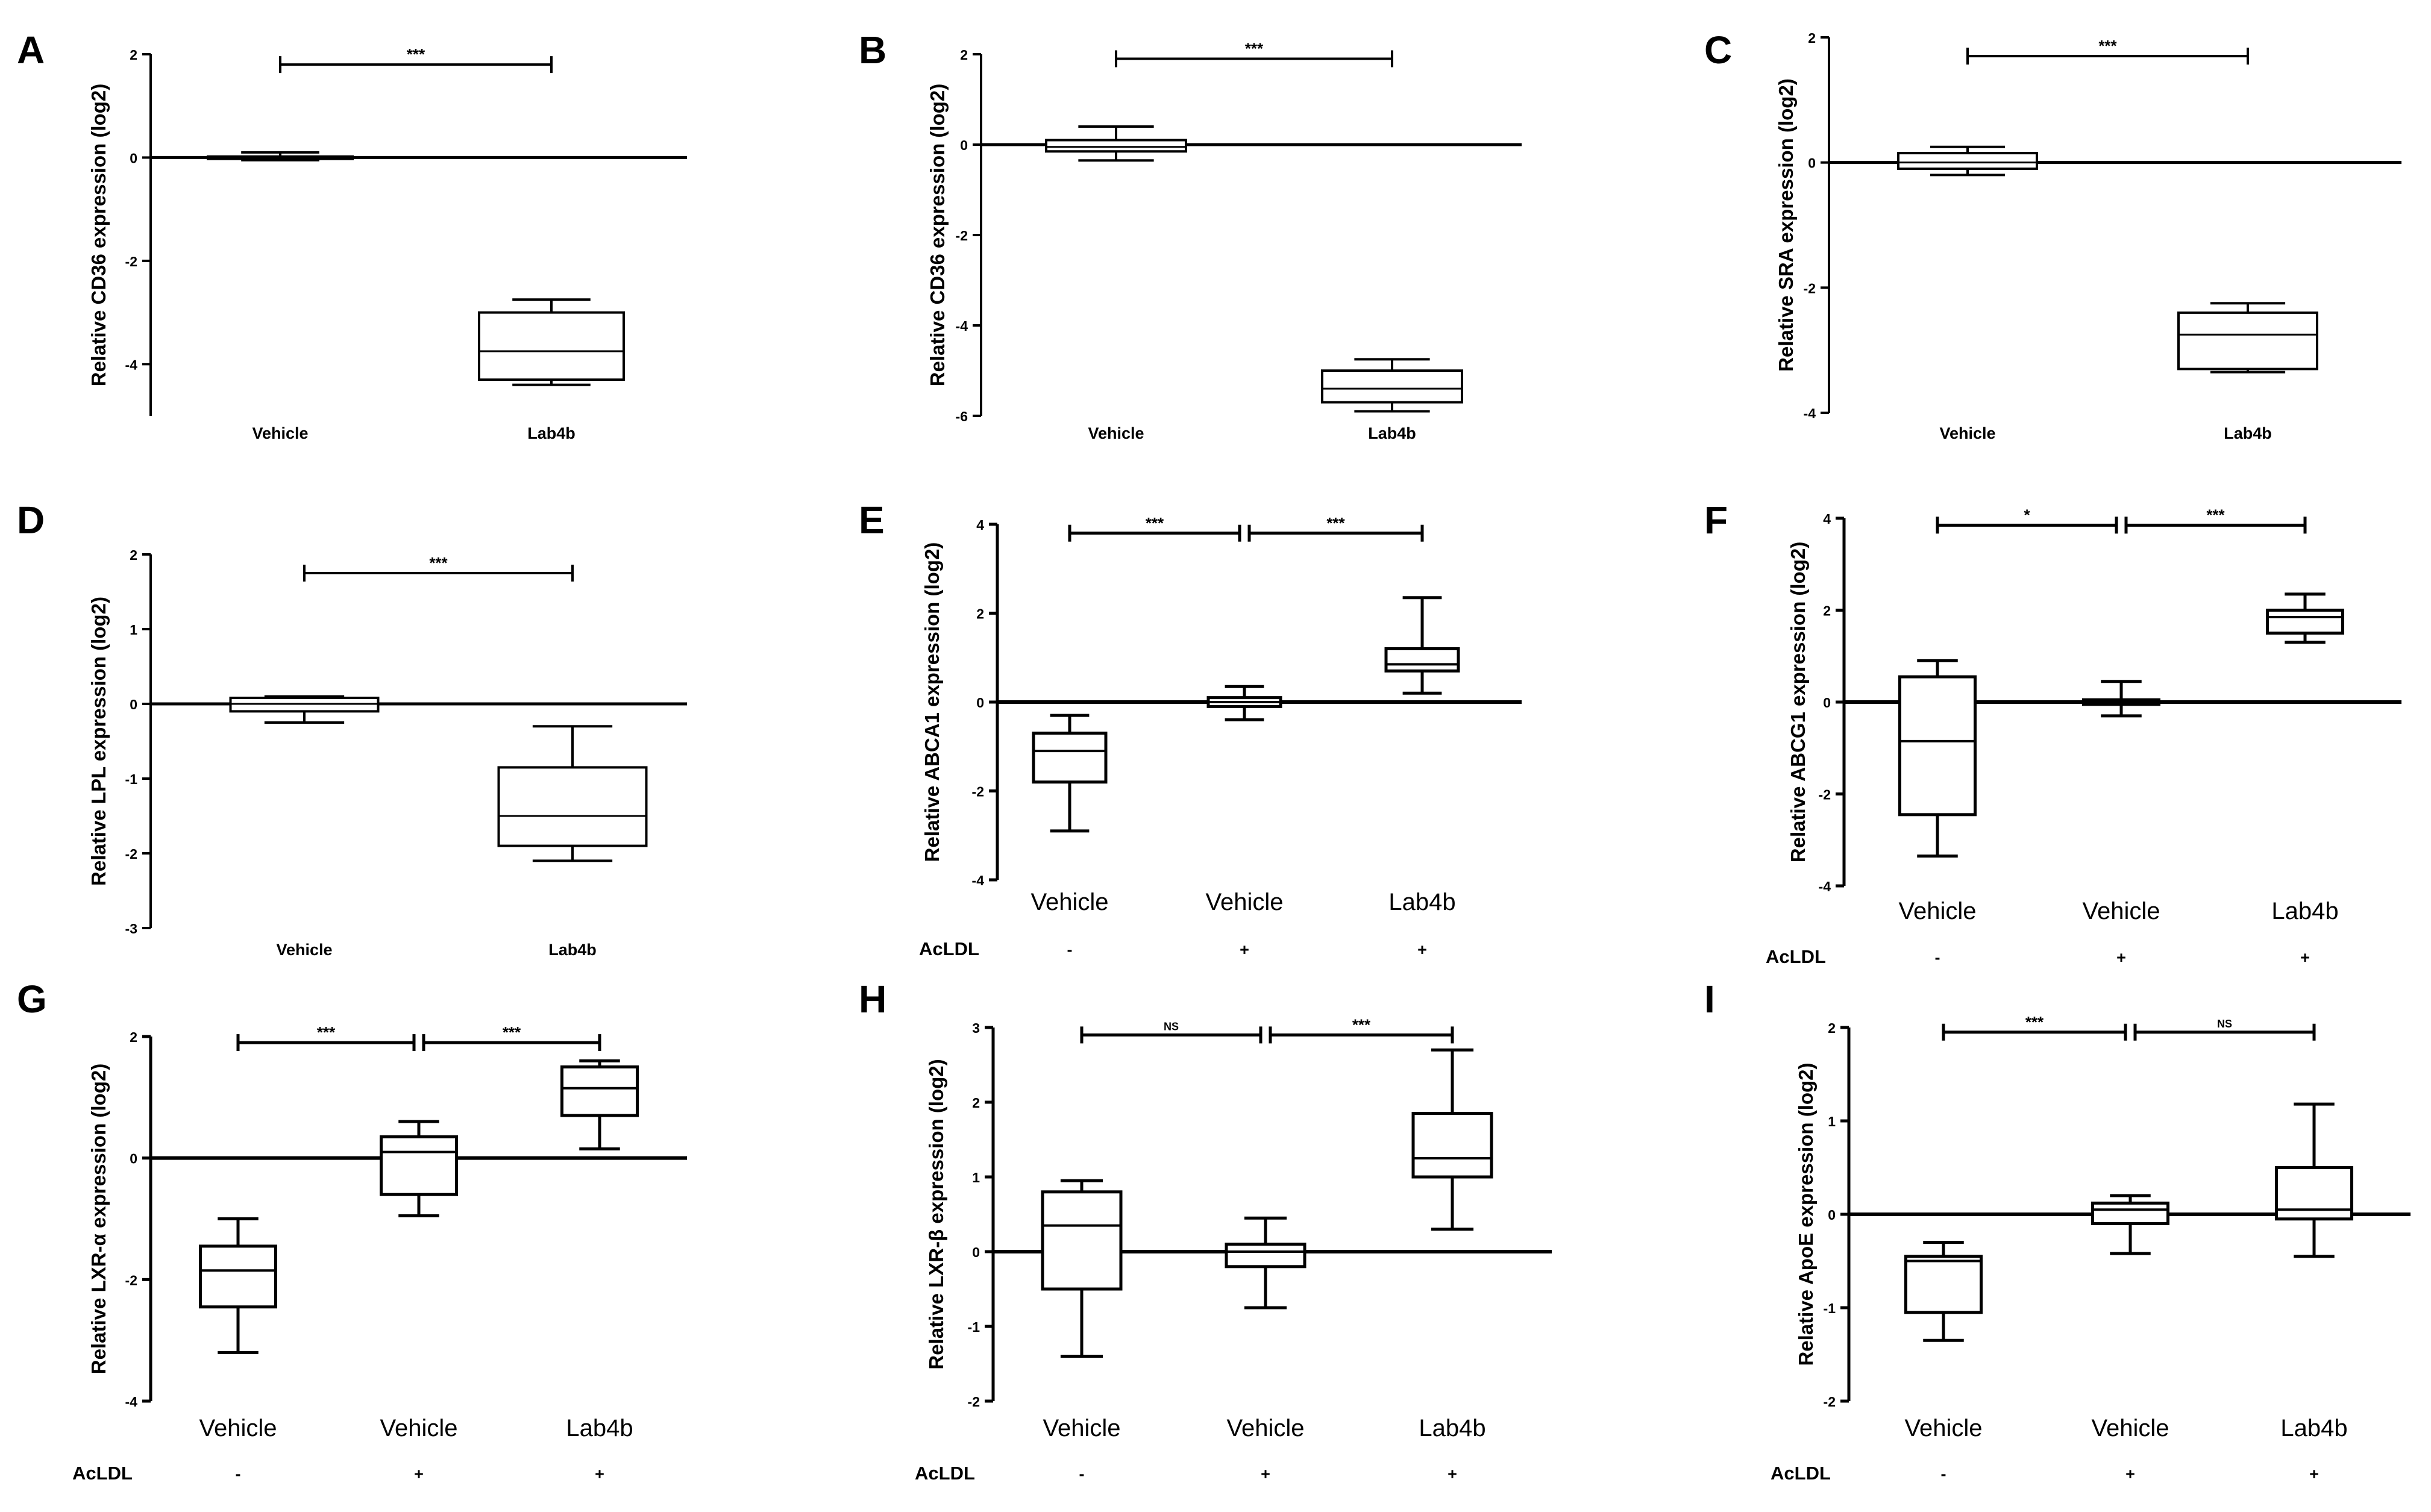 This screenshot has height=1512, width=2431. I want to click on y-axis-title: Relative LXR-α expression (log2), so click(98, 1219).